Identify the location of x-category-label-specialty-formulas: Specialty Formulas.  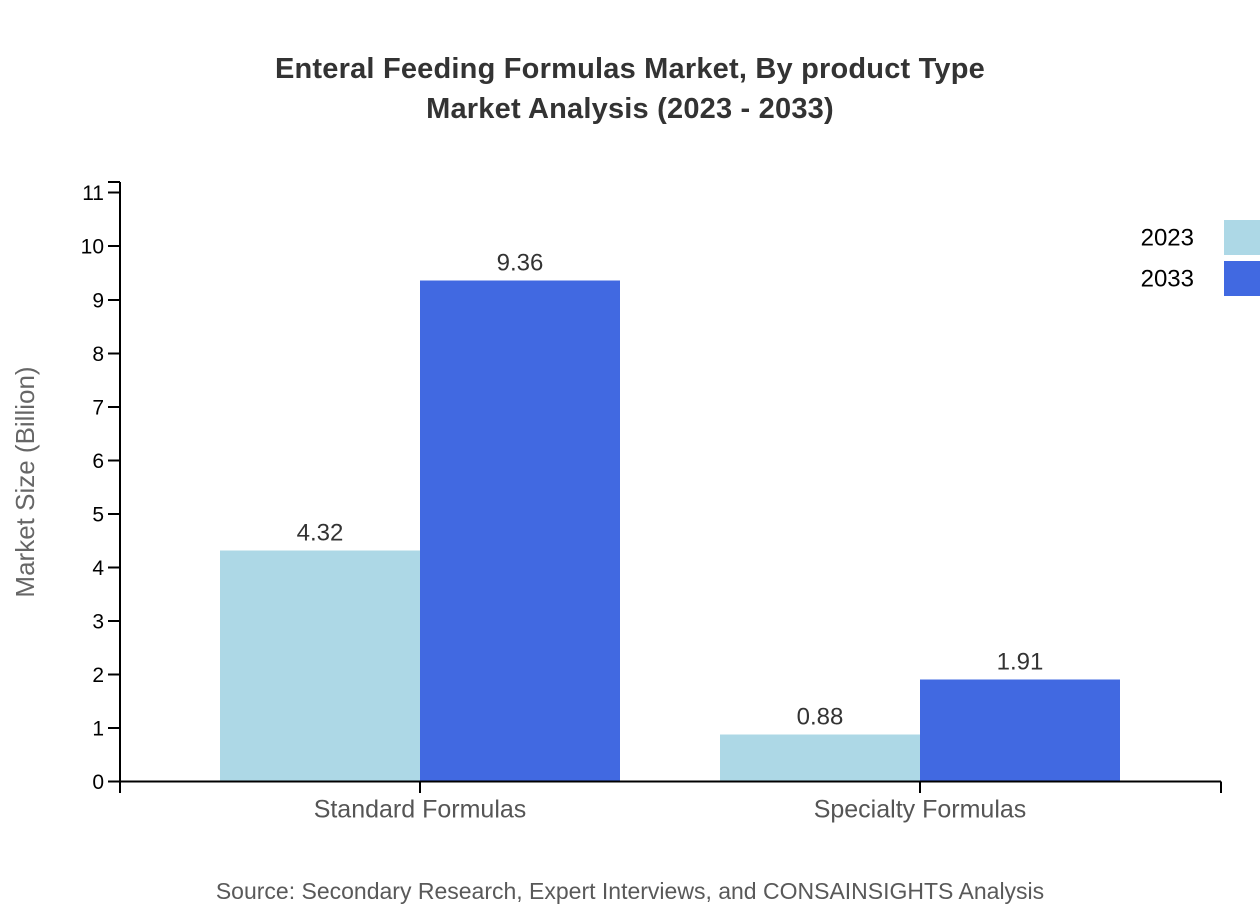
(920, 810).